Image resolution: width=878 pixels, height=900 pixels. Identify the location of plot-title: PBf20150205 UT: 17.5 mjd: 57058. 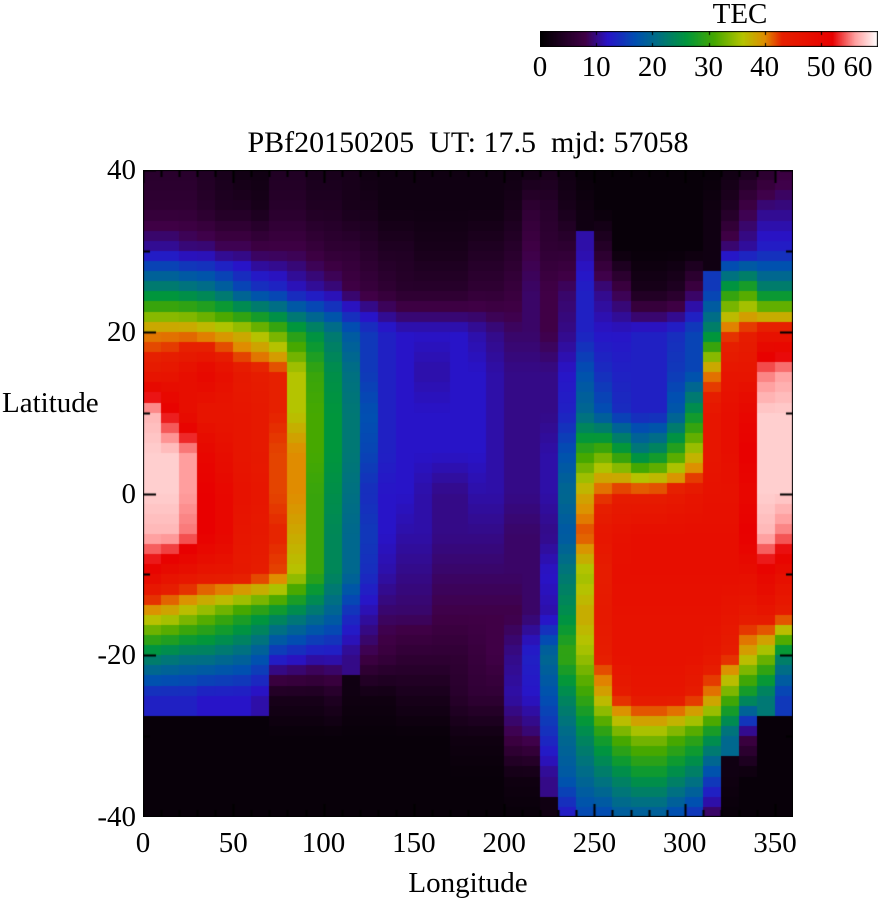
(468, 142).